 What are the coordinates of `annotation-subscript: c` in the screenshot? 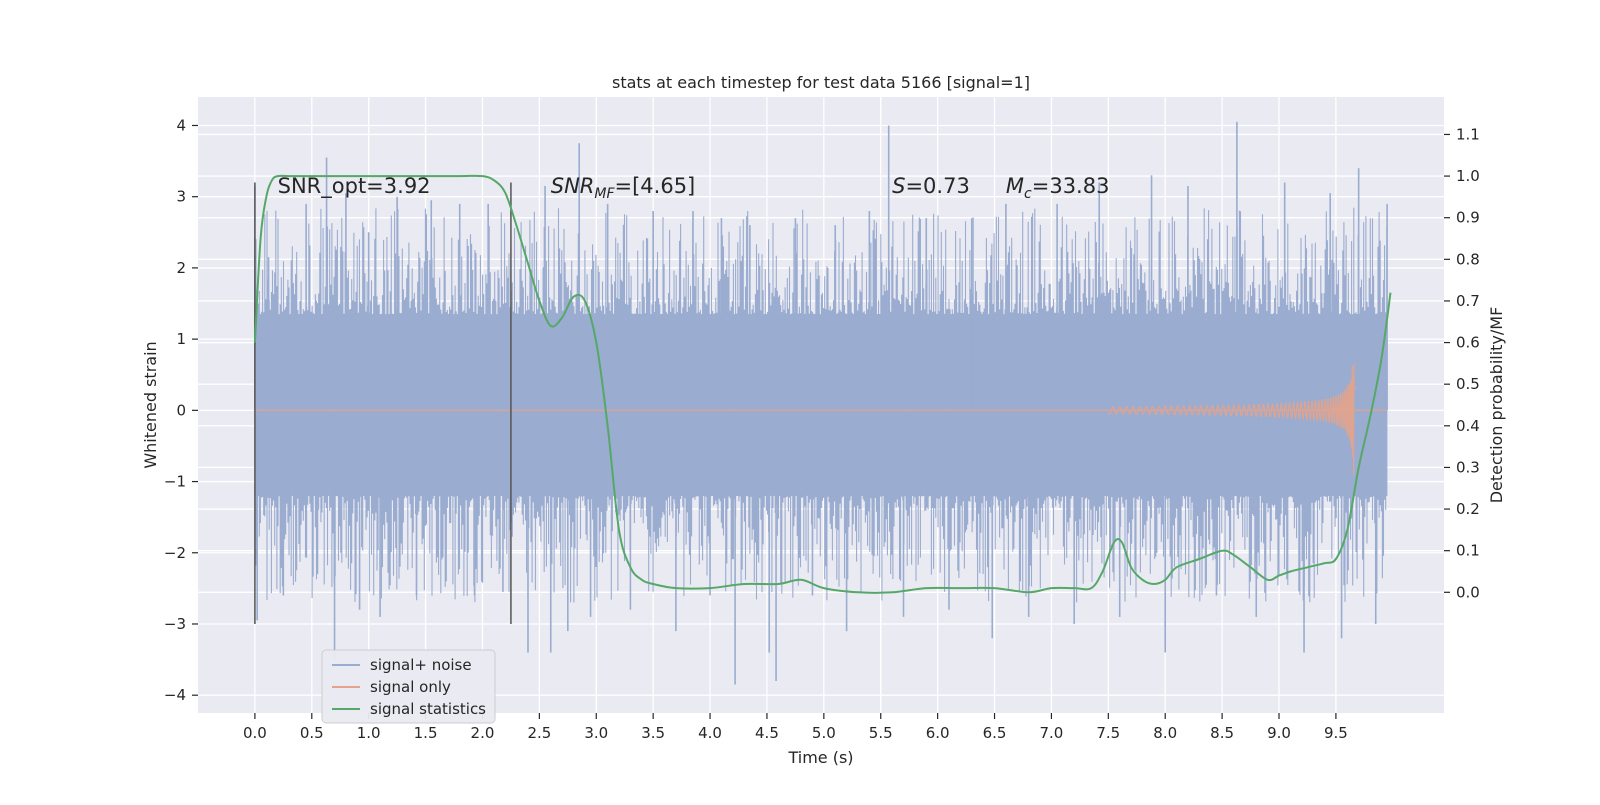 It's located at (1028, 194).